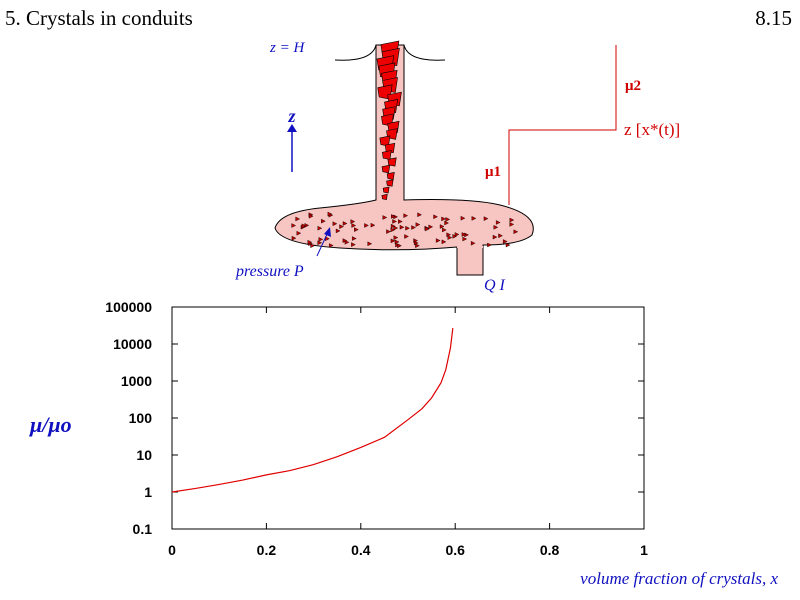 The image size is (800, 600). Describe the element at coordinates (267, 550) in the screenshot. I see `x-tick-label: 0.2` at that location.